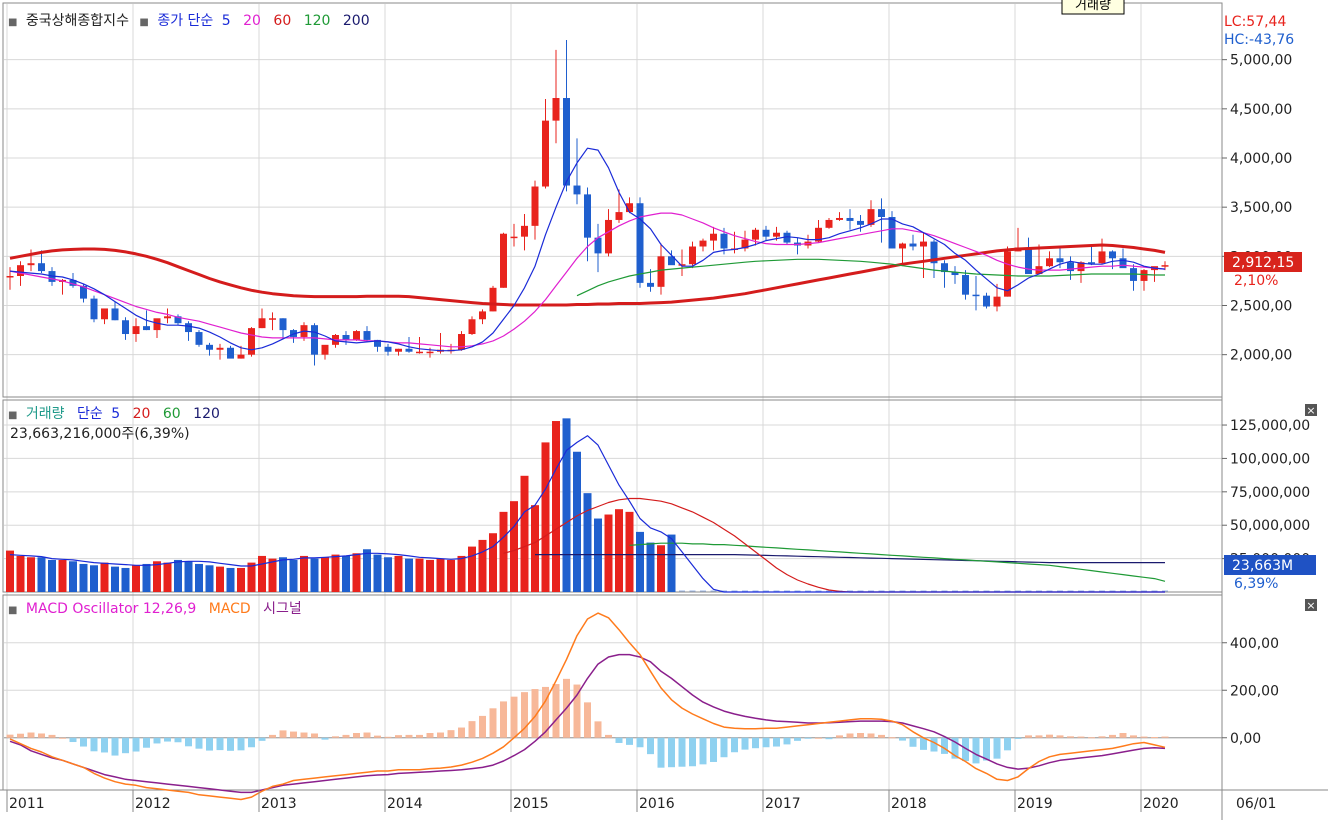 This screenshot has width=1328, height=824. Describe the element at coordinates (115, 414) in the screenshot. I see `volume-legend-ma5: 5` at that location.